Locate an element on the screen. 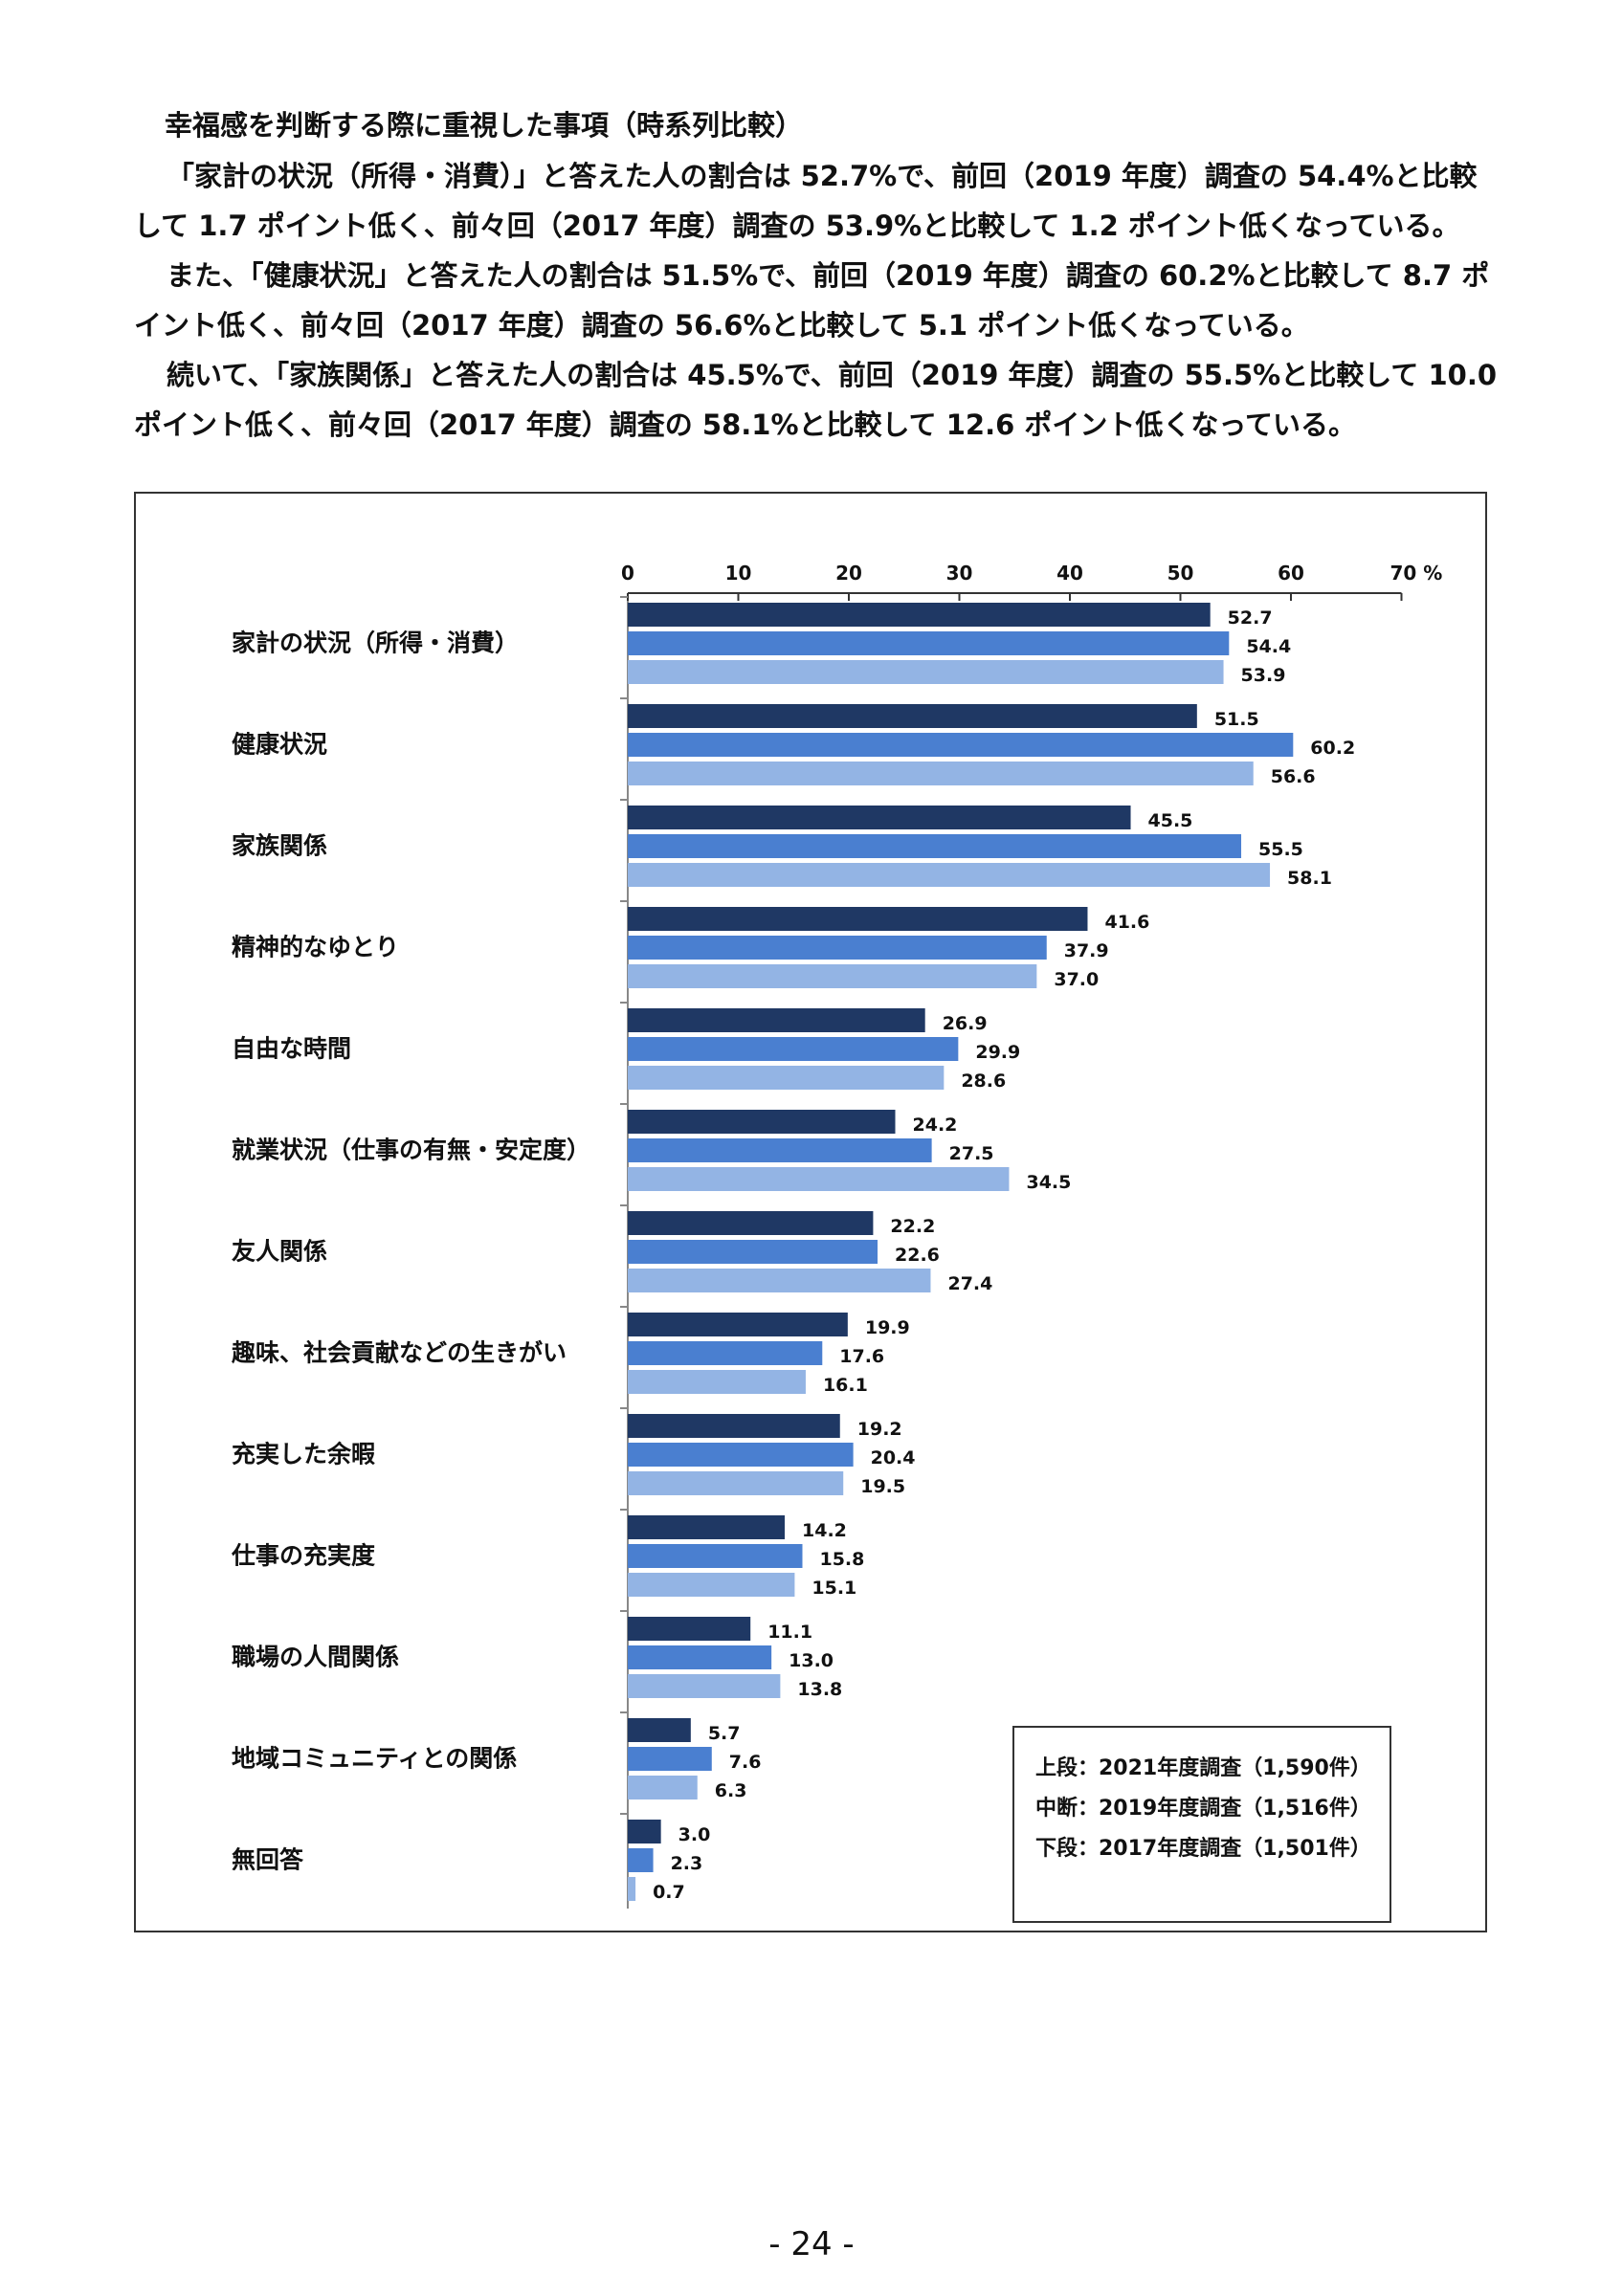 This screenshot has width=1623, height=2296. data-label: 26.9 is located at coordinates (965, 1024).